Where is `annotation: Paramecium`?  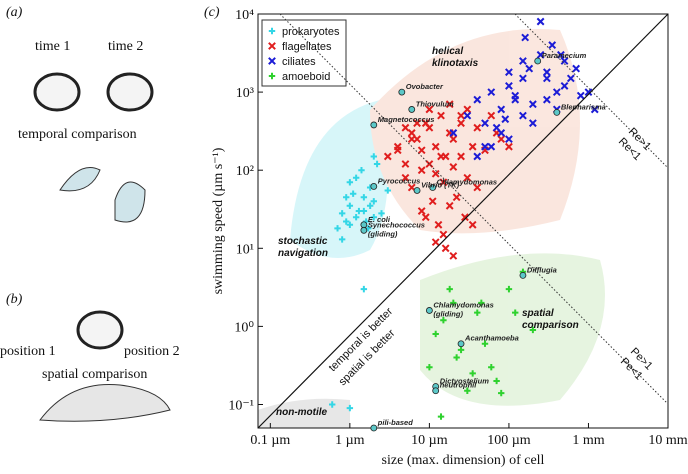 annotation: Paramecium is located at coordinates (564, 55).